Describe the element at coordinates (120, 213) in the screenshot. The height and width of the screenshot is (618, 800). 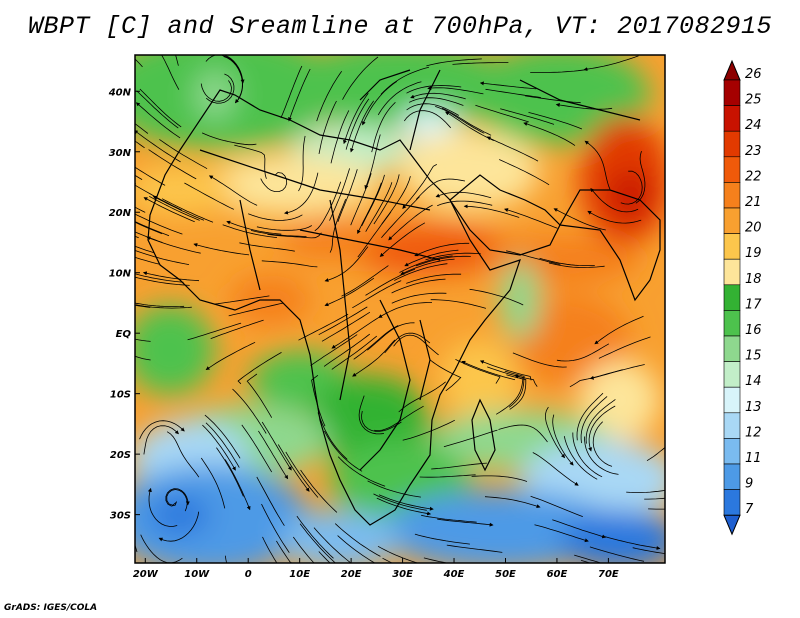
I see `lat-tick-label: 20N` at that location.